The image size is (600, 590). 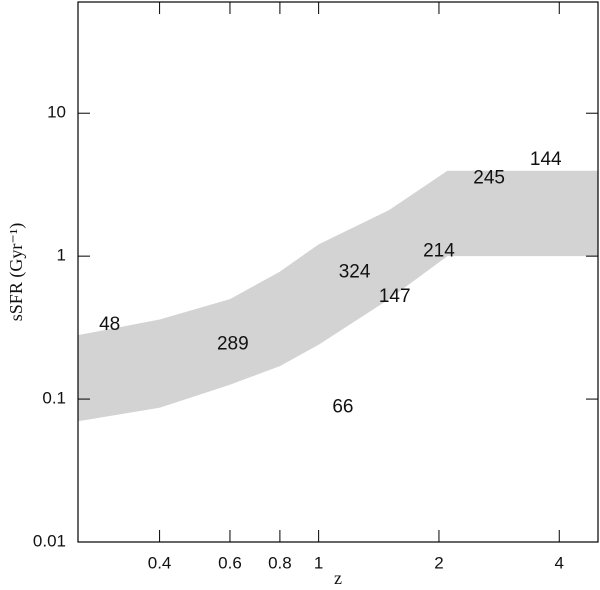 What do you see at coordinates (559, 562) in the screenshot?
I see `x-tick-label: 4` at bounding box center [559, 562].